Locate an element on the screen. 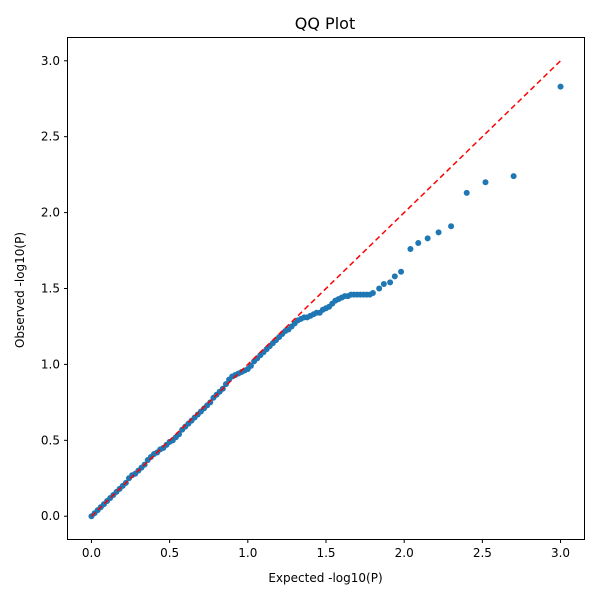  x-axis-label: Expected -log10(P) is located at coordinates (325, 578).